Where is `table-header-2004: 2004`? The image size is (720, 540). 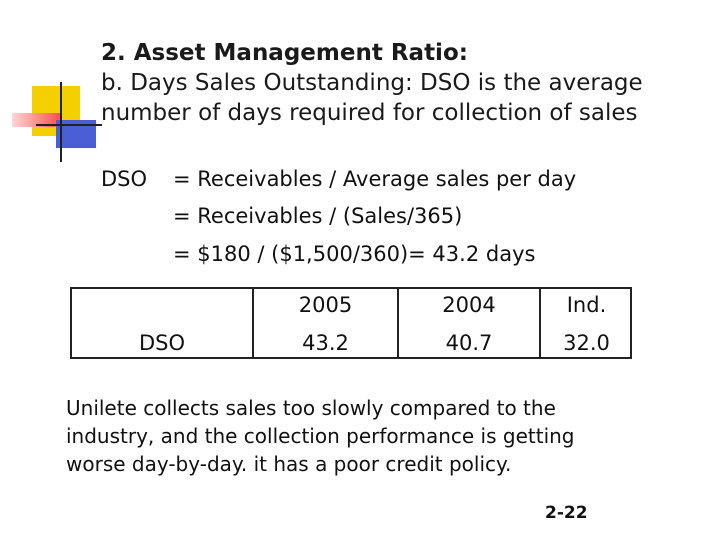
table-header-2004: 2004 is located at coordinates (469, 305).